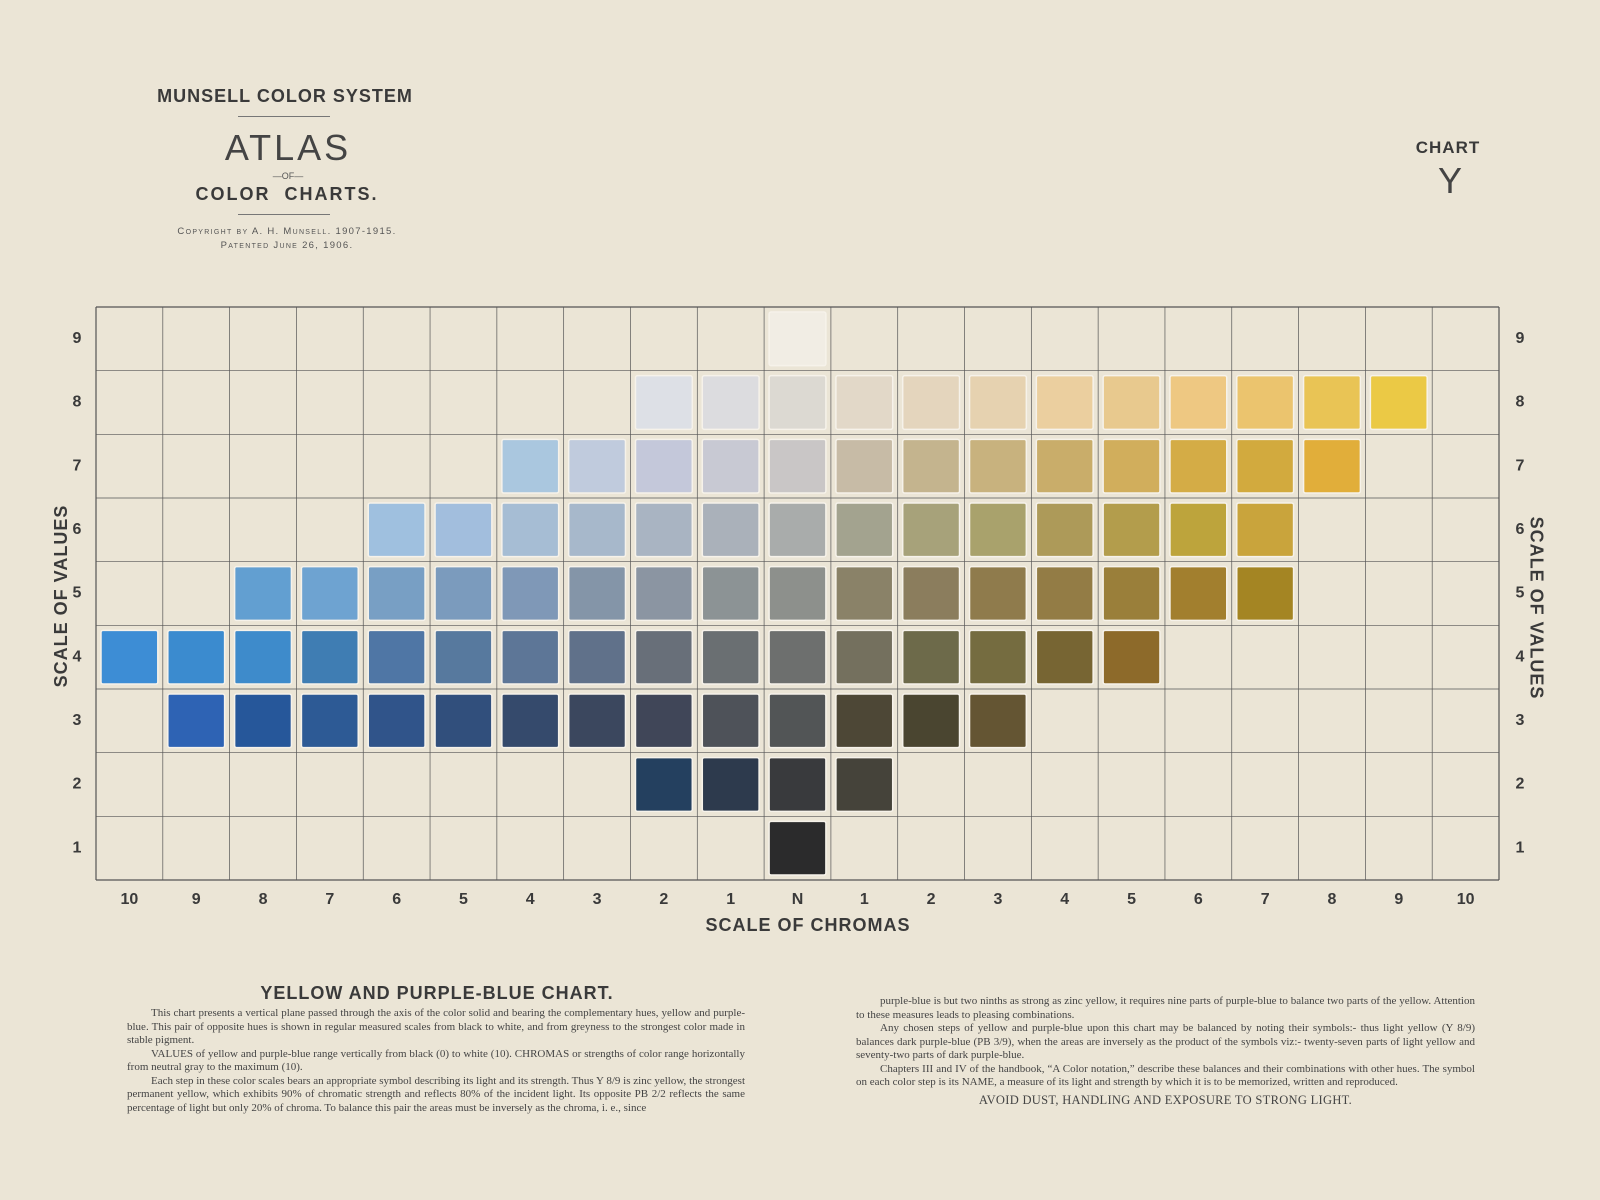 The image size is (1600, 1200). What do you see at coordinates (1448, 147) in the screenshot?
I see `chart-label: CHART` at bounding box center [1448, 147].